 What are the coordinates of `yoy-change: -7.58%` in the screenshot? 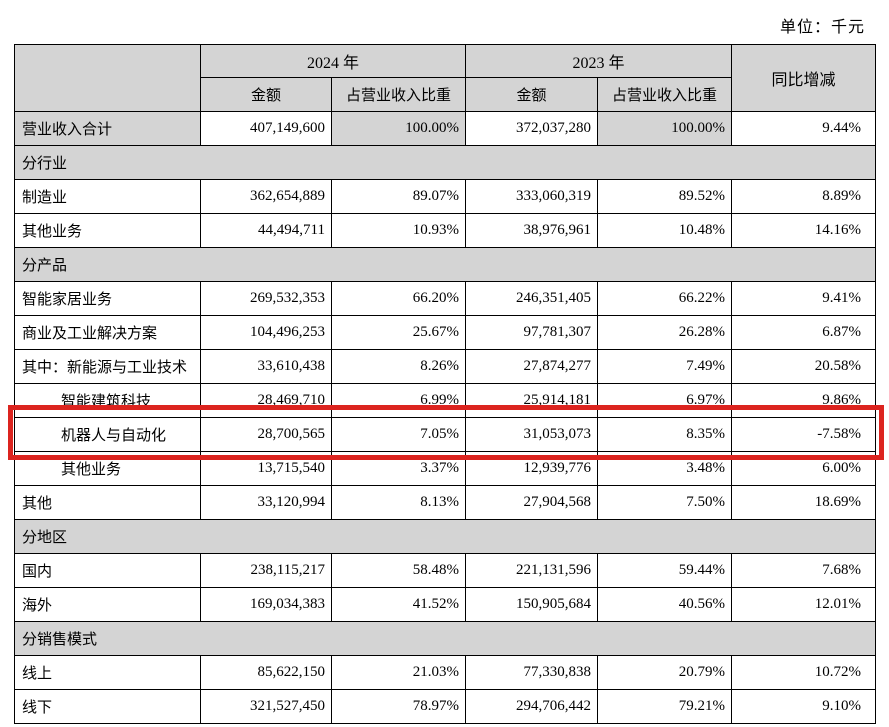 It's located at (803, 434).